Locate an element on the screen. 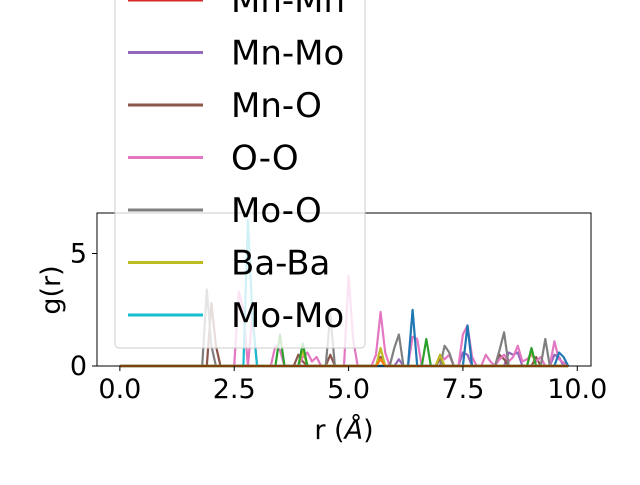 The height and width of the screenshot is (485, 640). y-axis-label: g(r) is located at coordinates (51, 289).